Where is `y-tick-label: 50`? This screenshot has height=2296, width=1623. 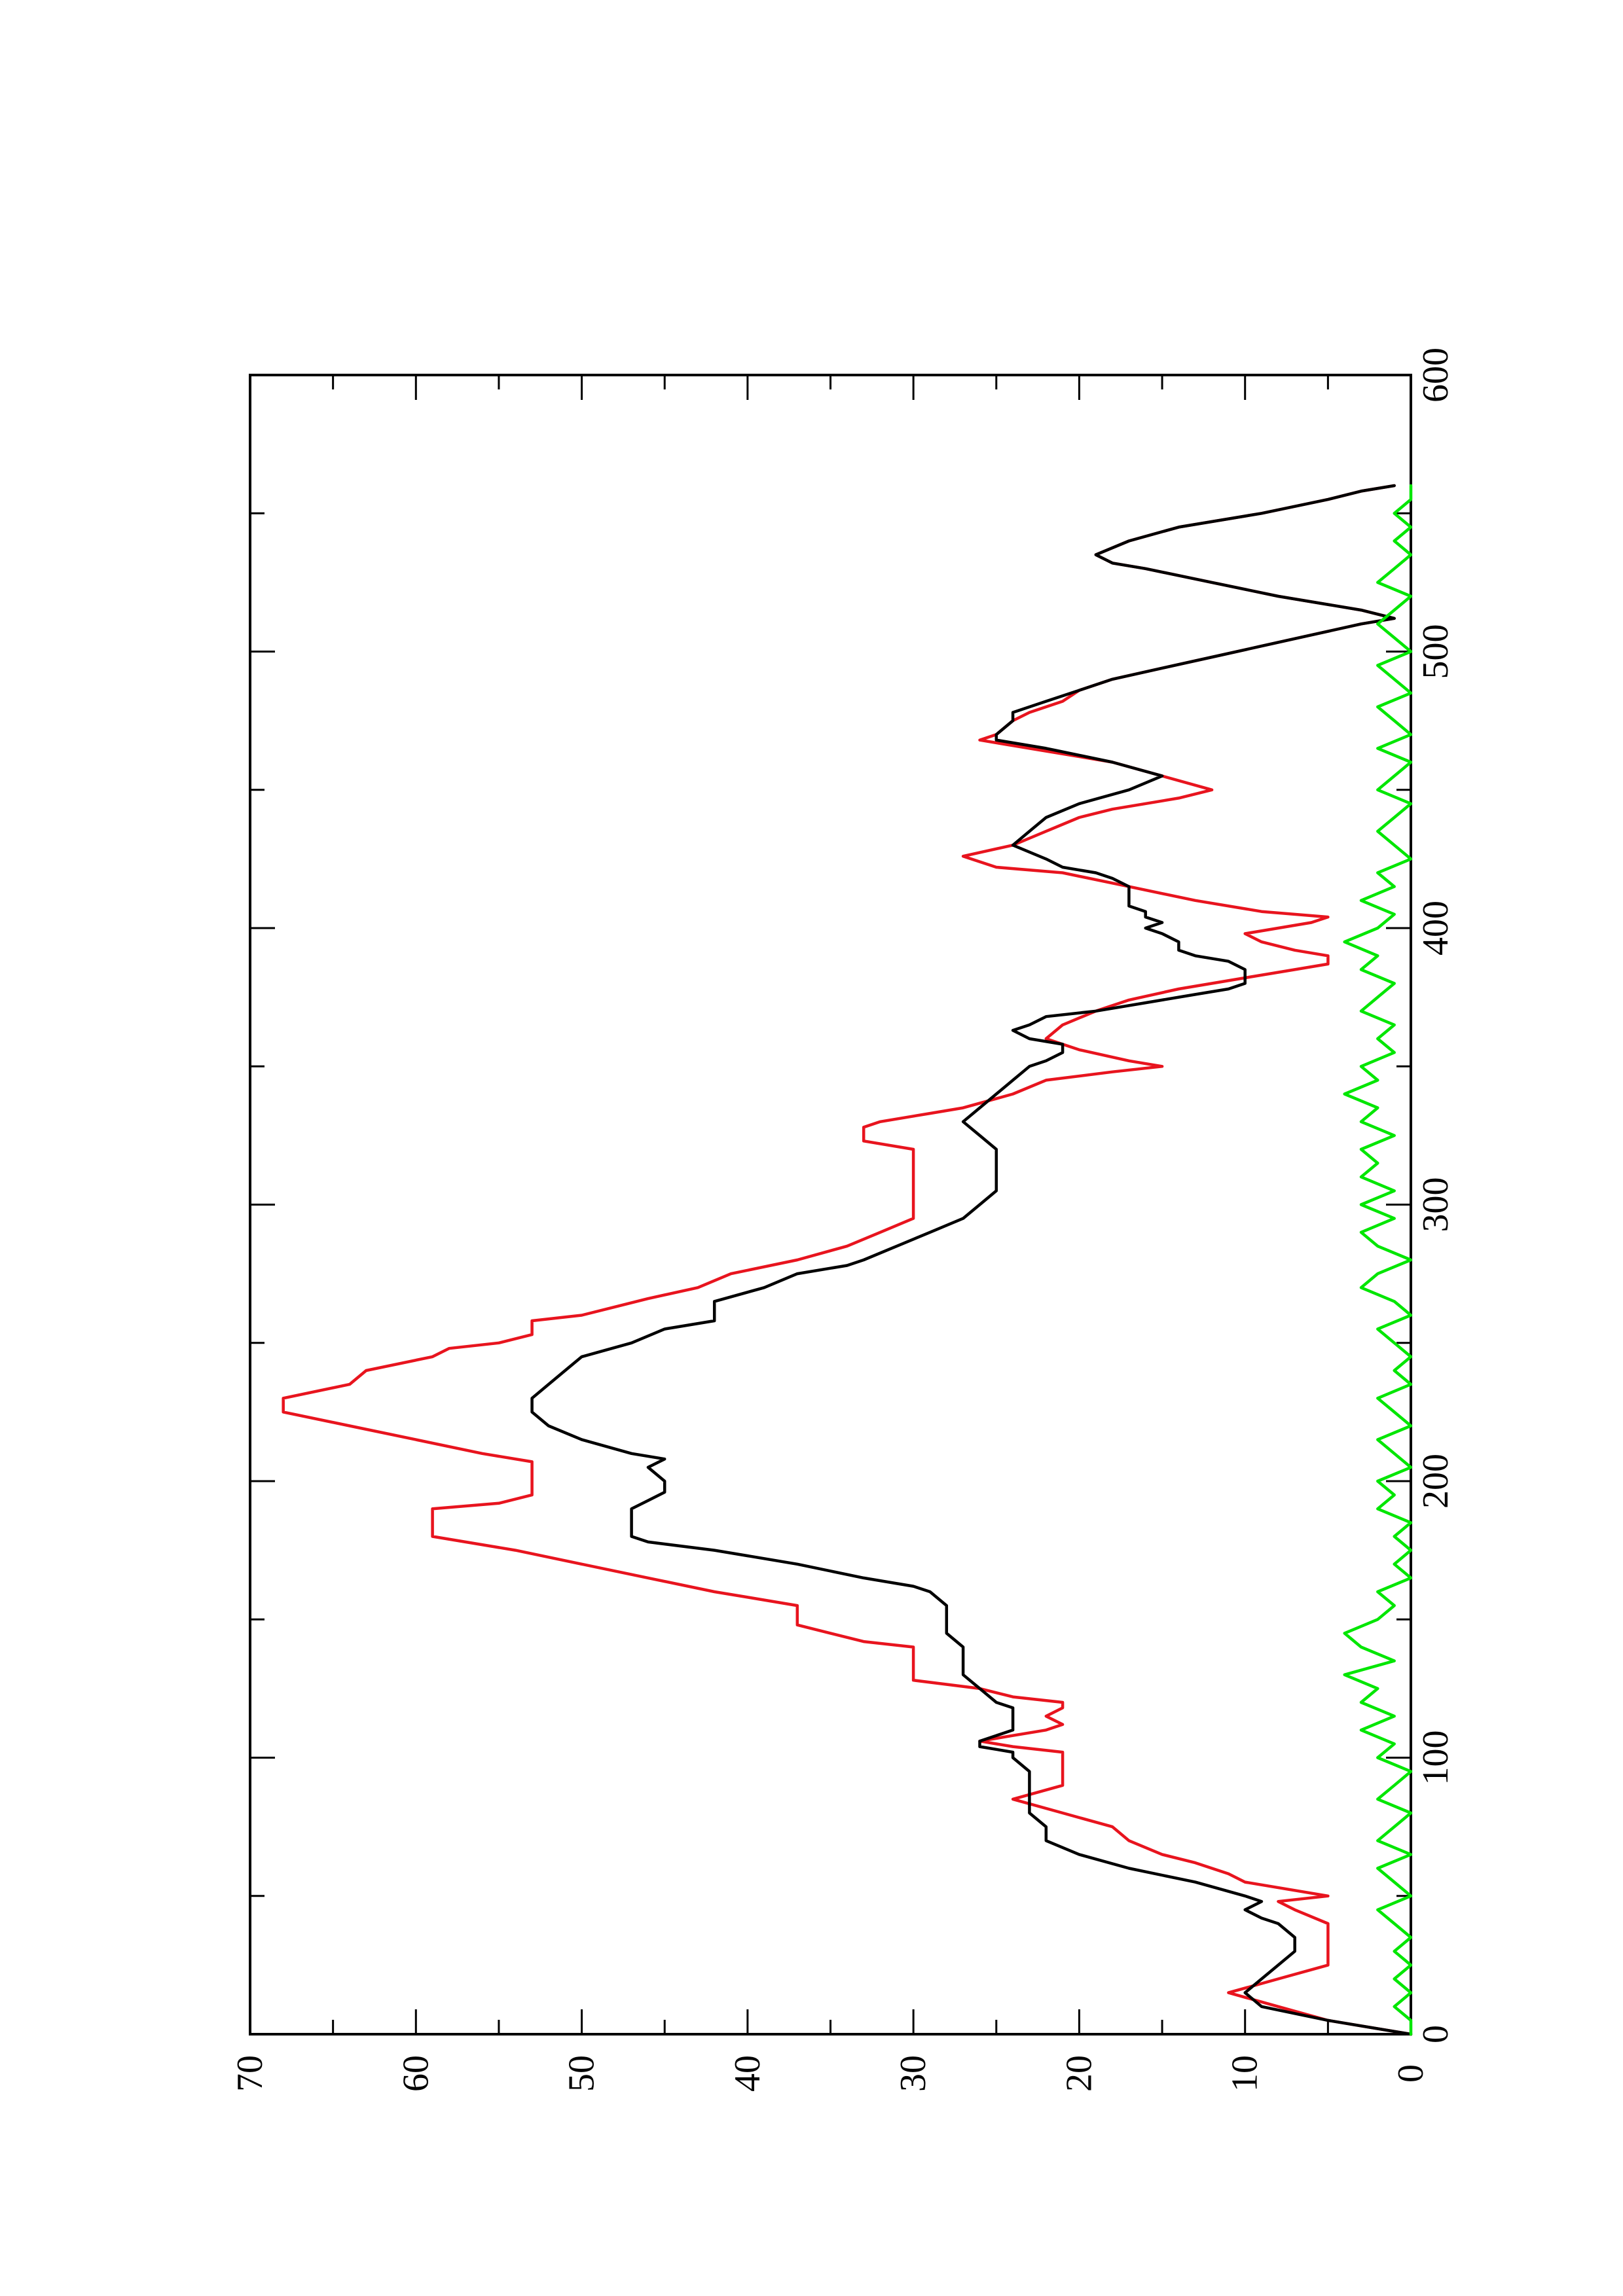 y-tick-label: 50 is located at coordinates (582, 2073).